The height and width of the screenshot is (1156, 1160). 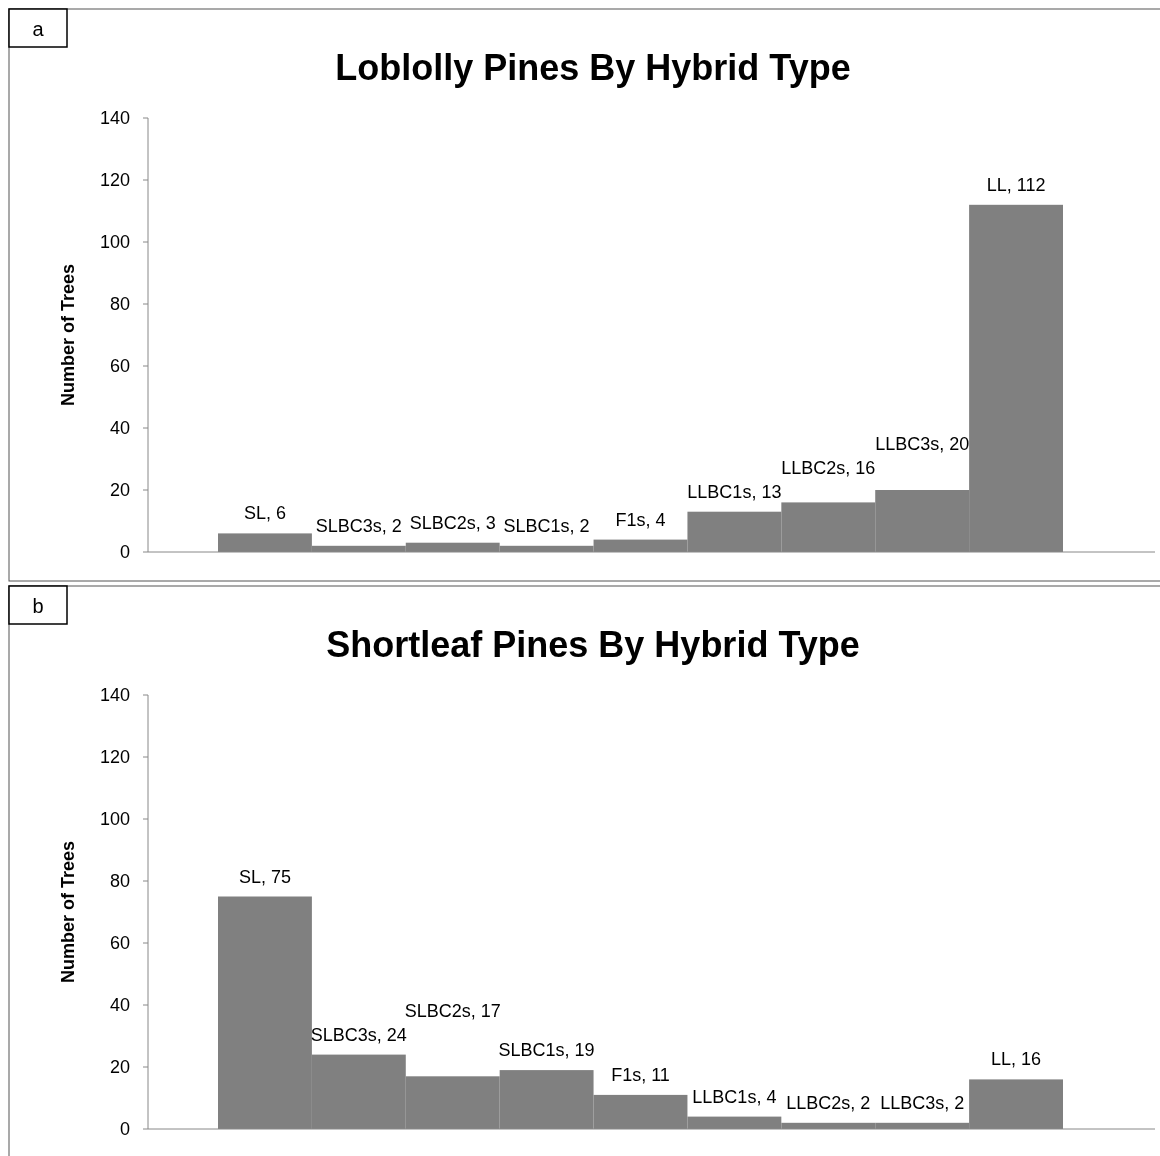 I want to click on text: a, so click(x=38, y=29).